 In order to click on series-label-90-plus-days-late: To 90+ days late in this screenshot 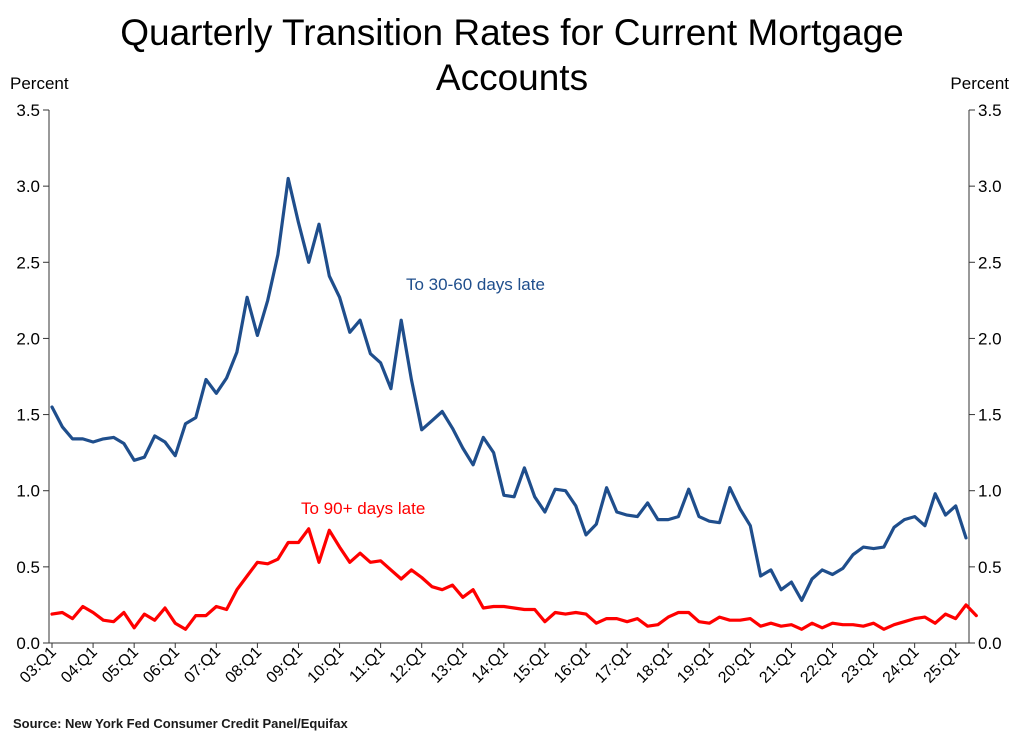, I will do `click(363, 508)`.